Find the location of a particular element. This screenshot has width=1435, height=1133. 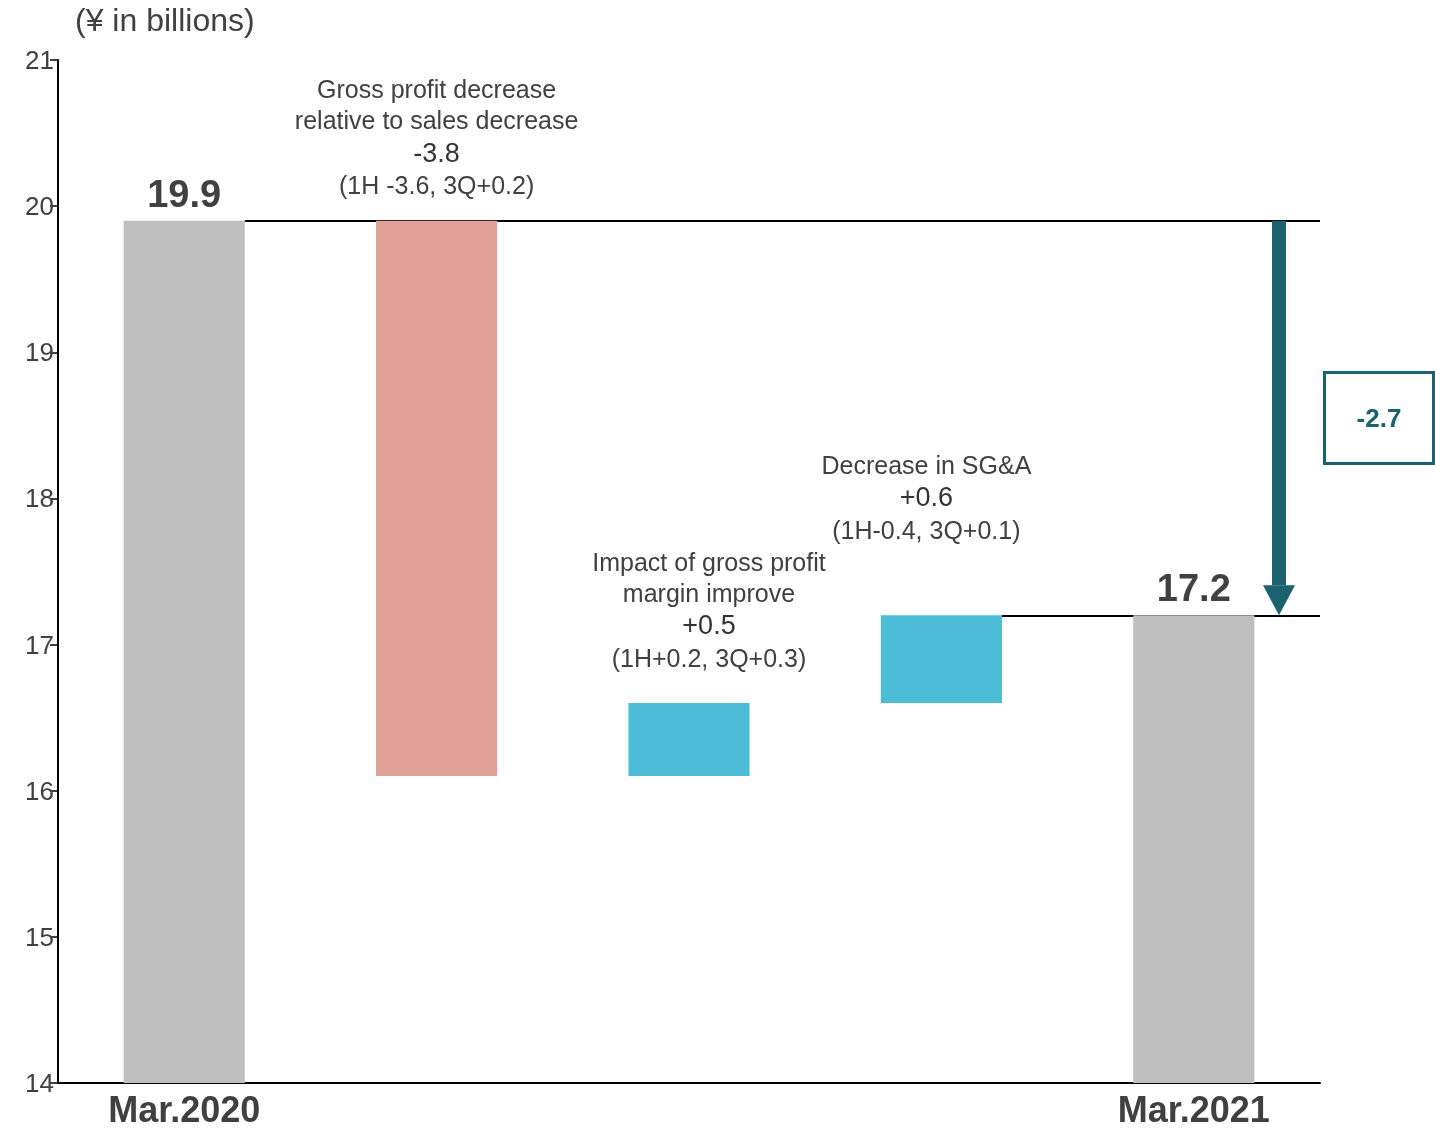

x-tick-label: Mar.2020 is located at coordinates (184, 1109).